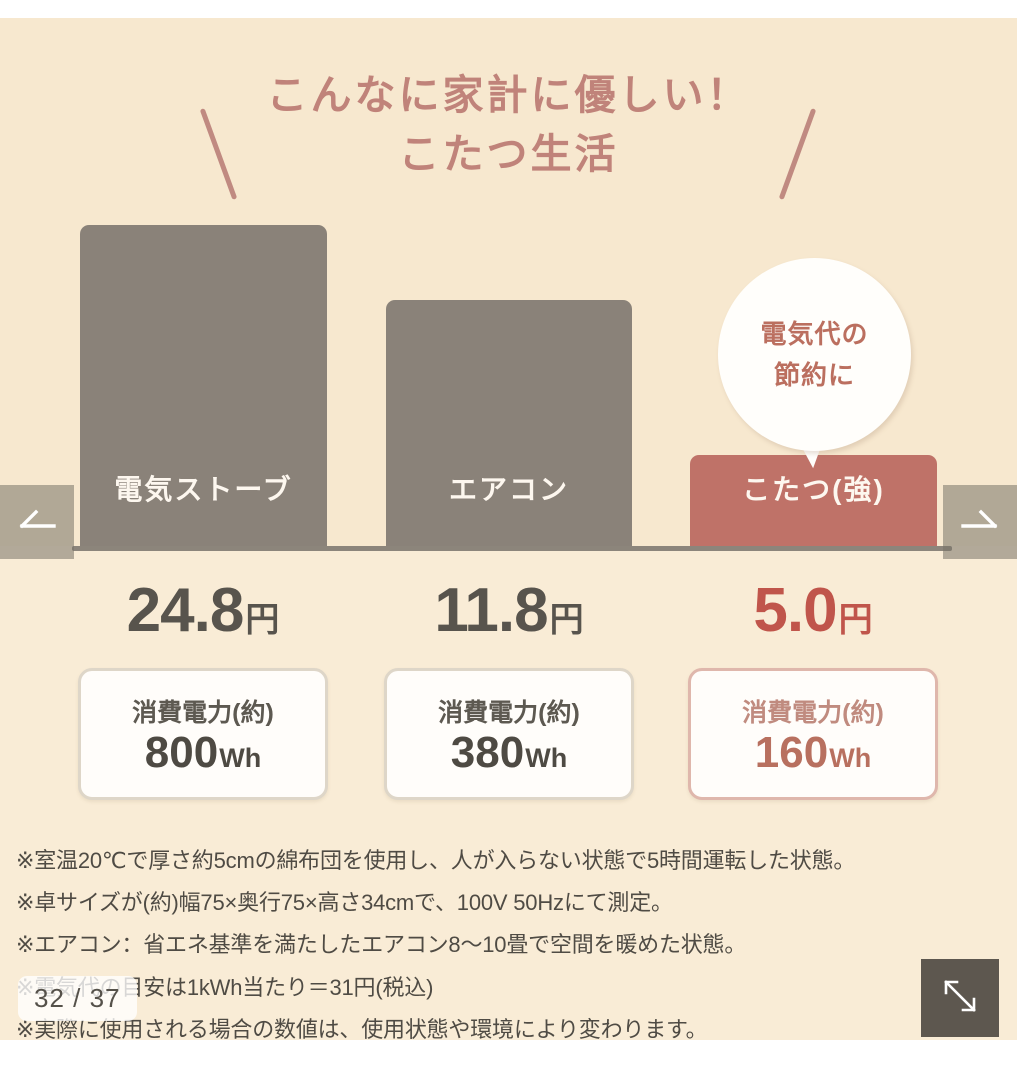 The image size is (1017, 1080). I want to click on price-electric-stove: 24.8円, so click(203, 611).